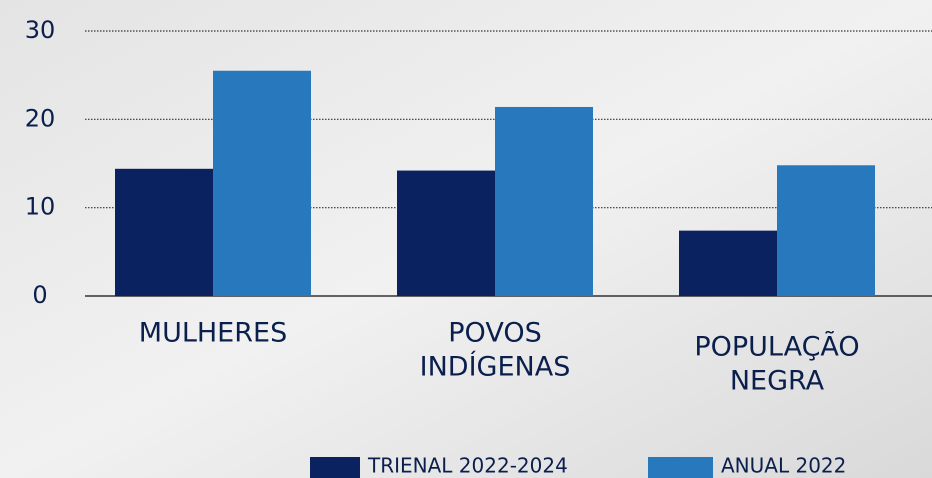  What do you see at coordinates (467, 466) in the screenshot?
I see `legend-label: TRIENAL 2022-2024` at bounding box center [467, 466].